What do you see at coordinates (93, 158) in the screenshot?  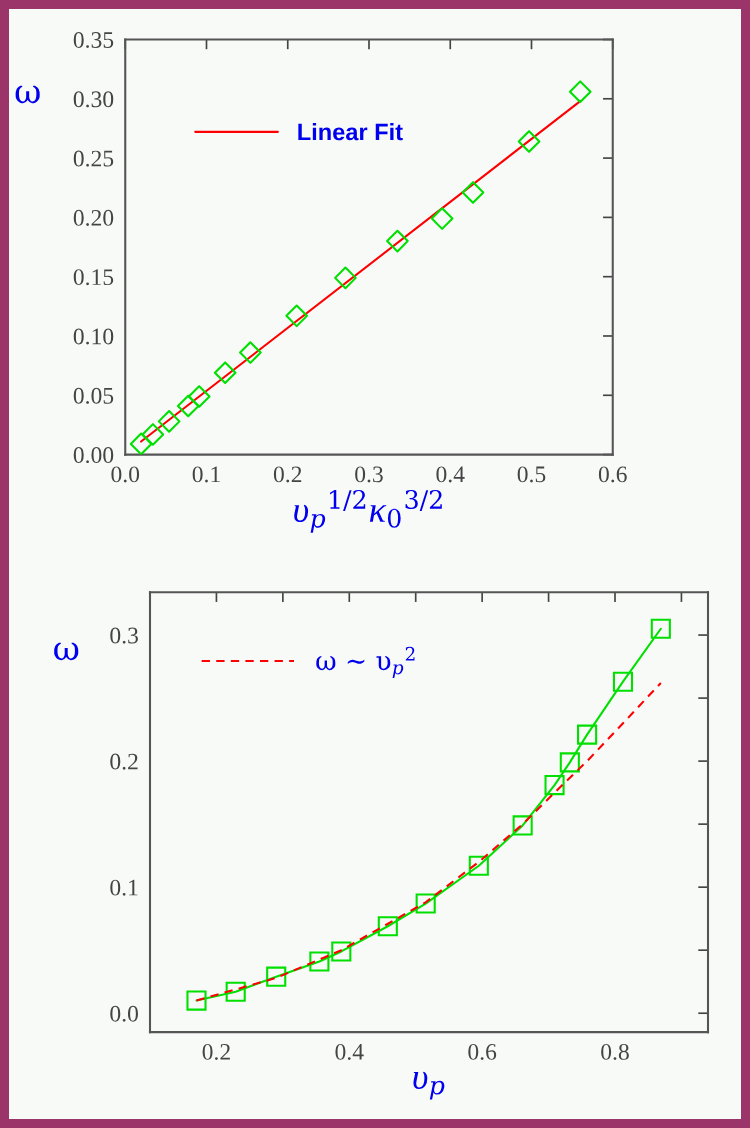 I see `y-tick-label: 0.25` at bounding box center [93, 158].